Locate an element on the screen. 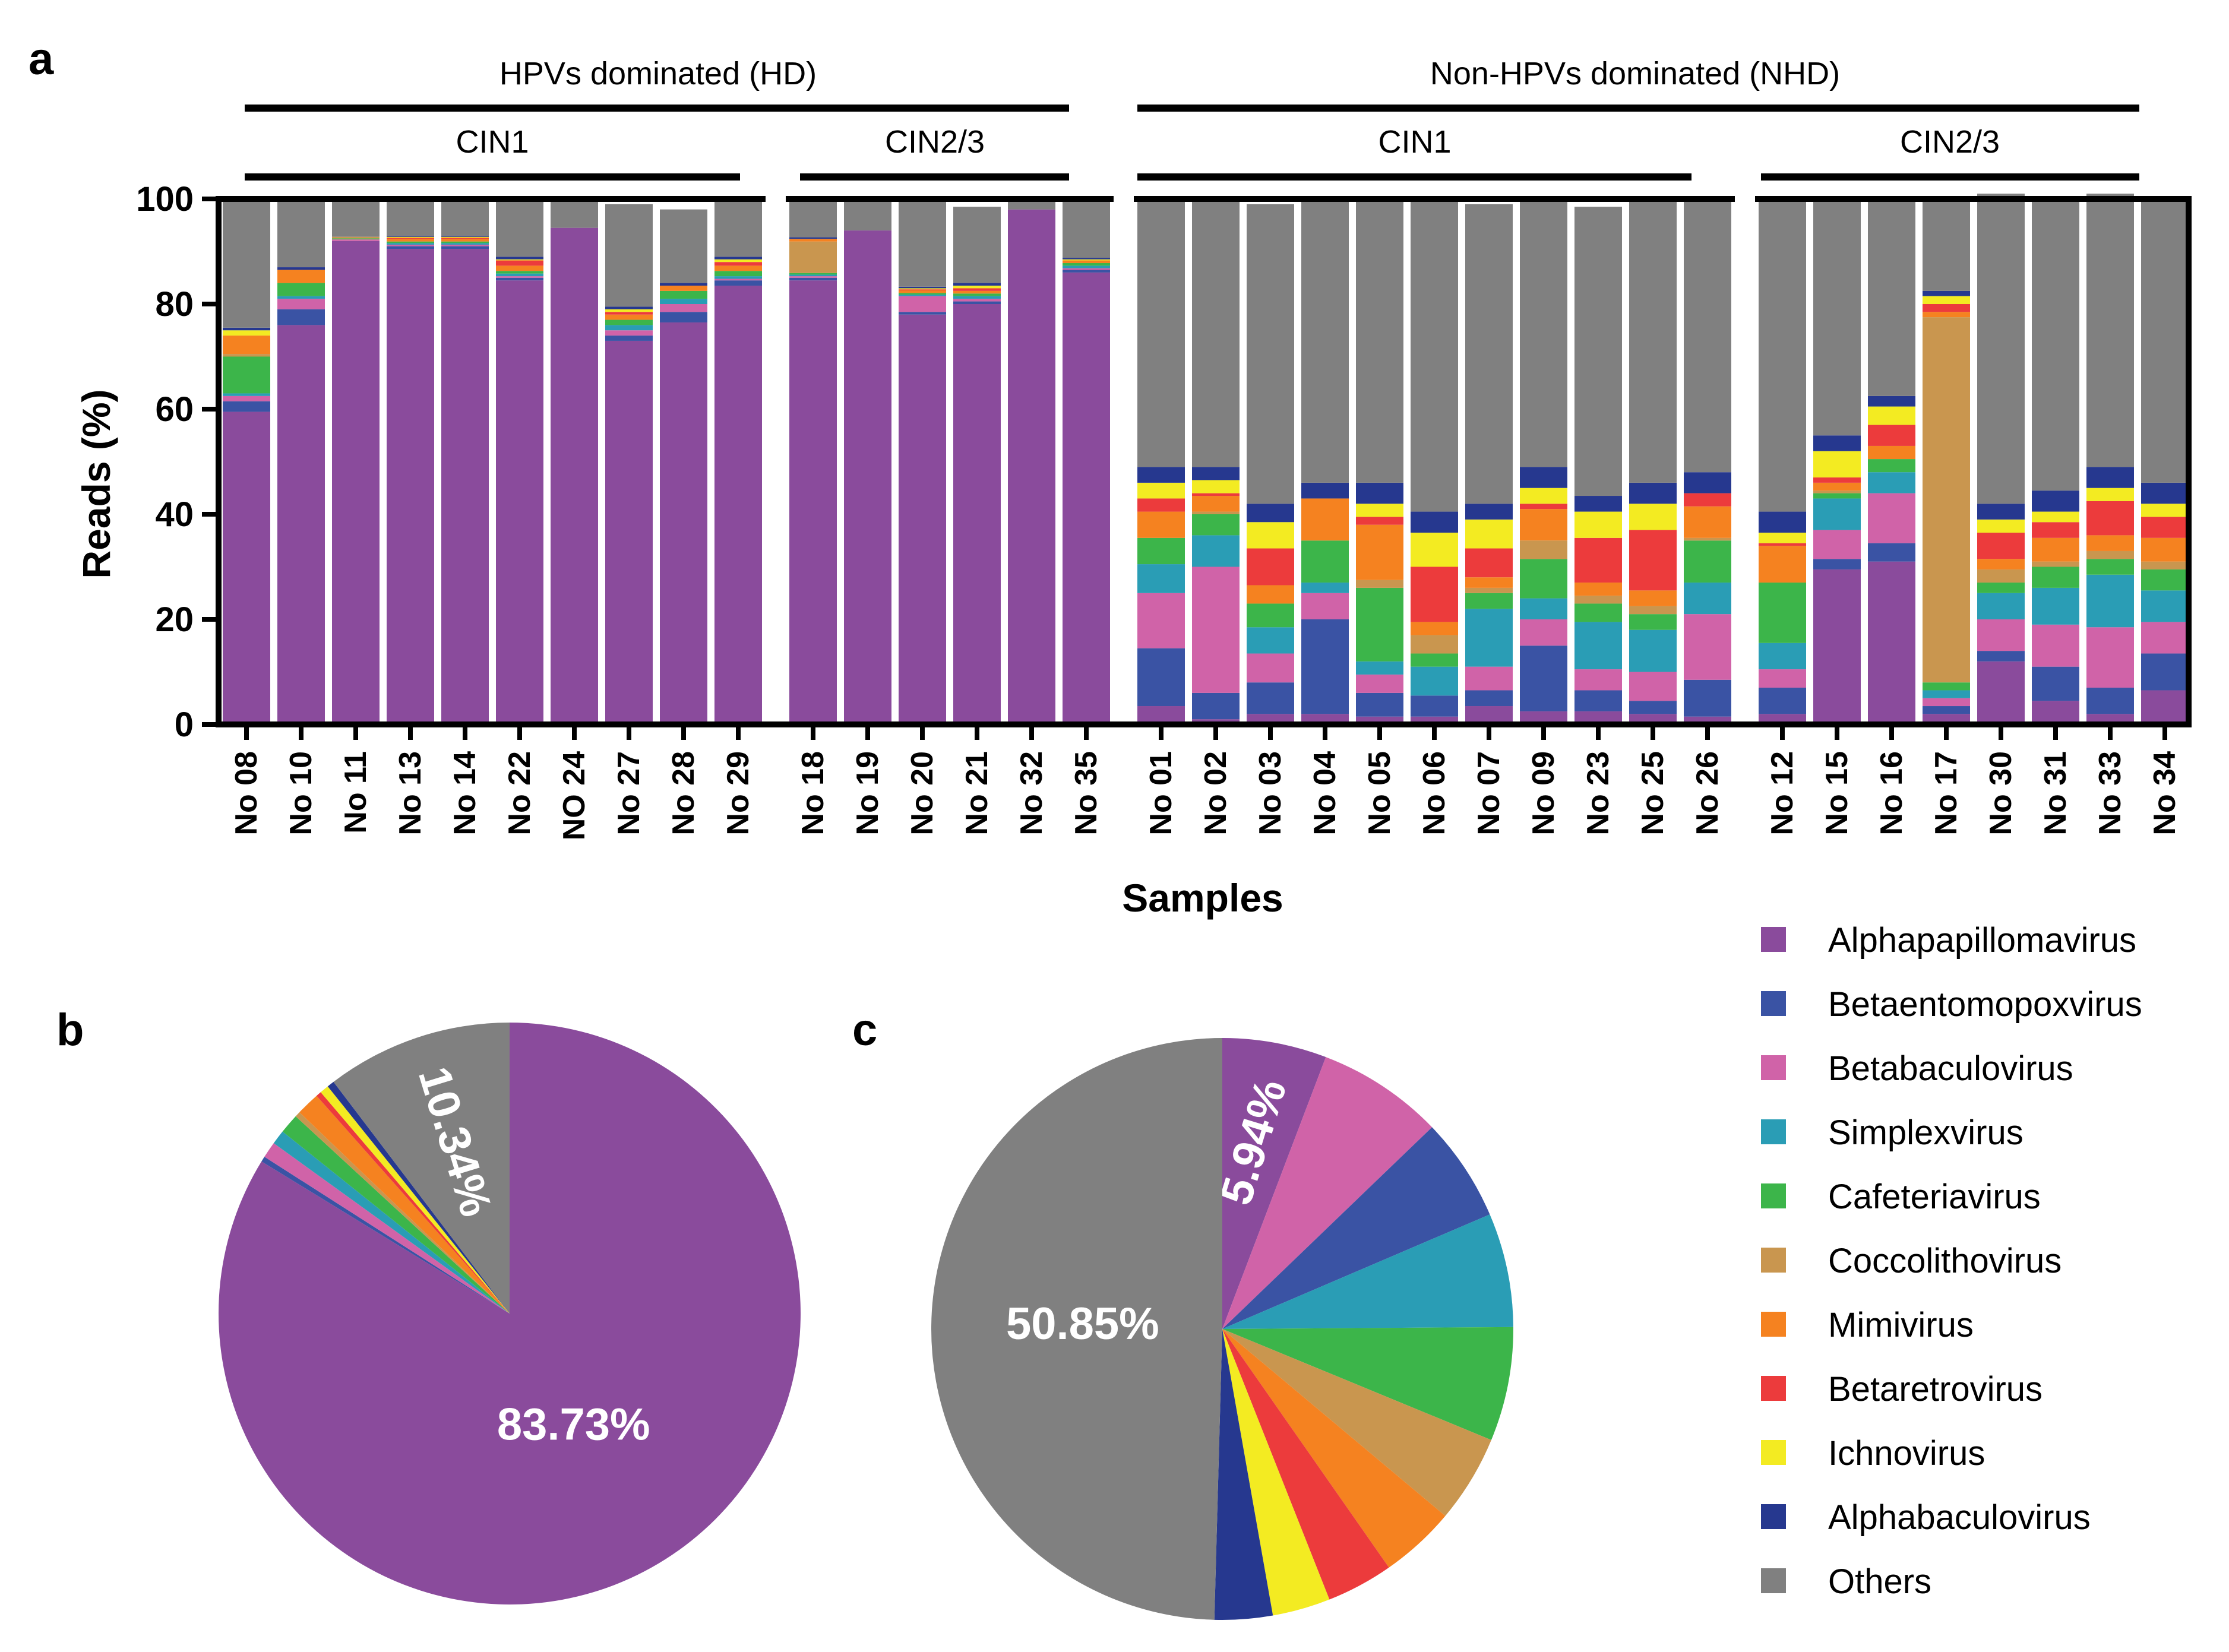  bar-segment-simplexvirus-no05 is located at coordinates (1379, 668).